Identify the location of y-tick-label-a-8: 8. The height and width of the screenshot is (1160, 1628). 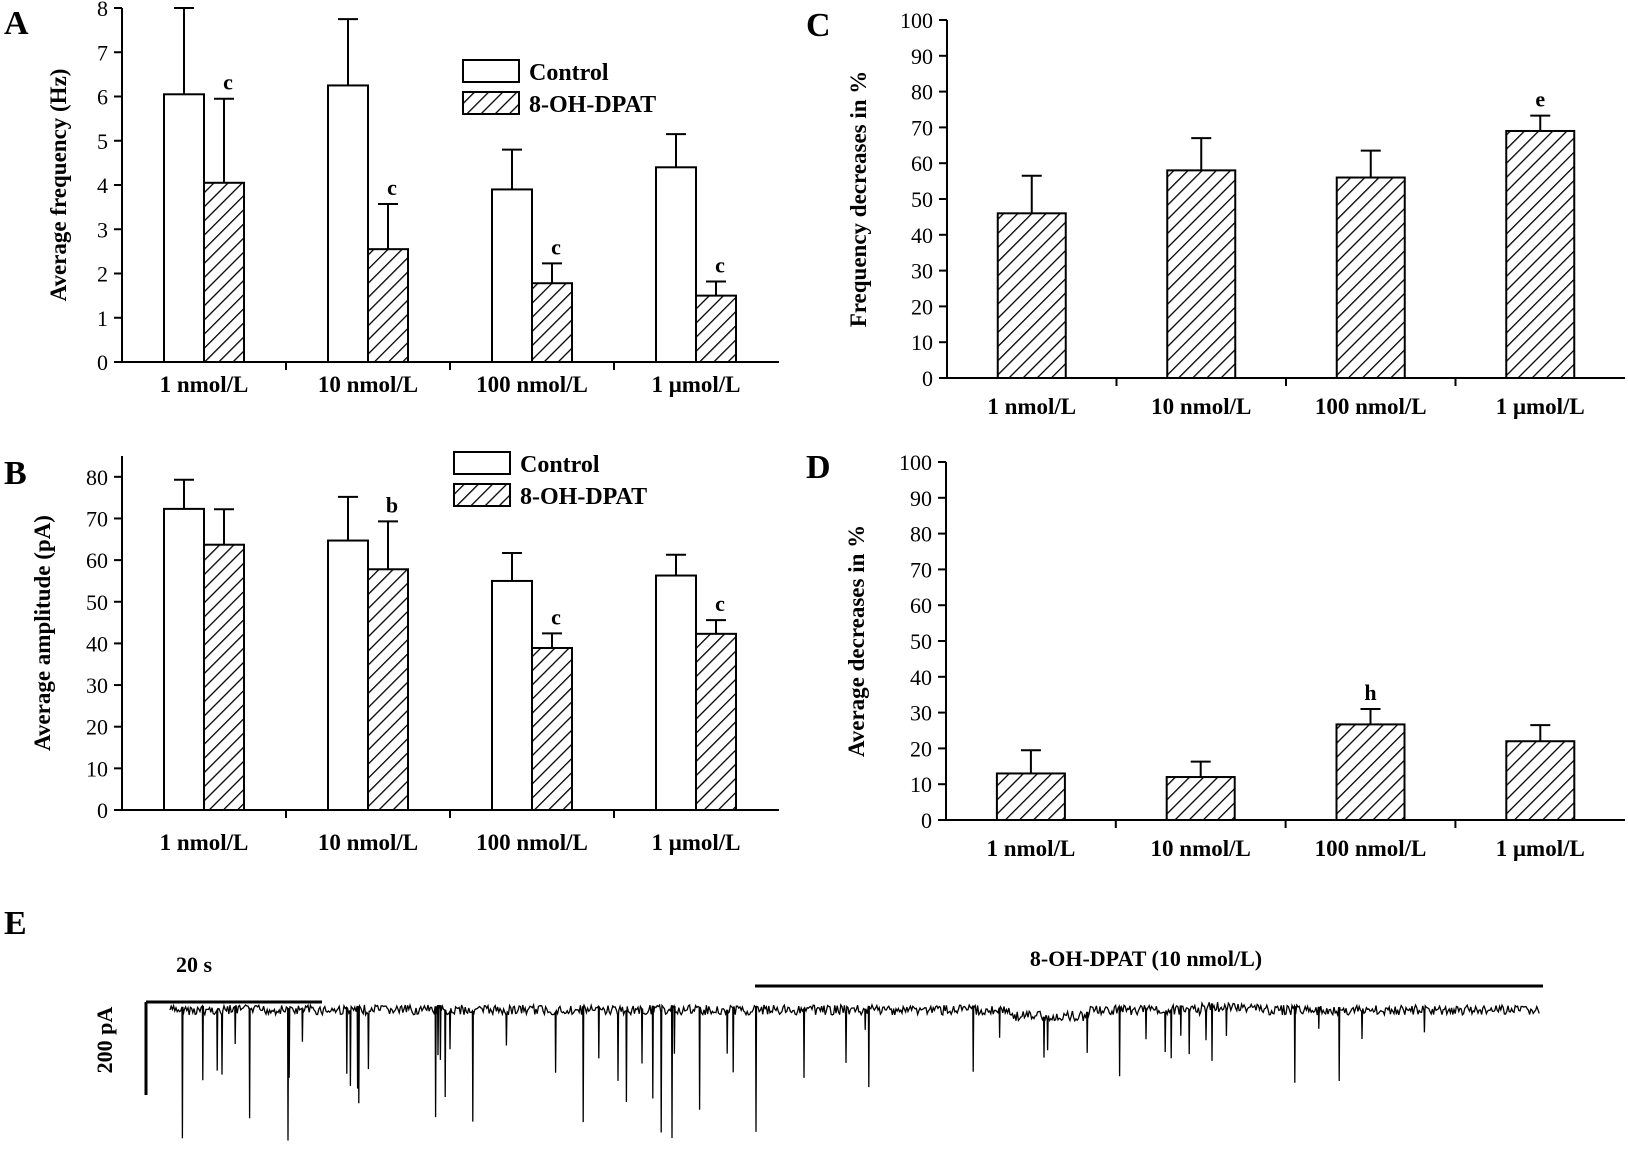
(102, 10).